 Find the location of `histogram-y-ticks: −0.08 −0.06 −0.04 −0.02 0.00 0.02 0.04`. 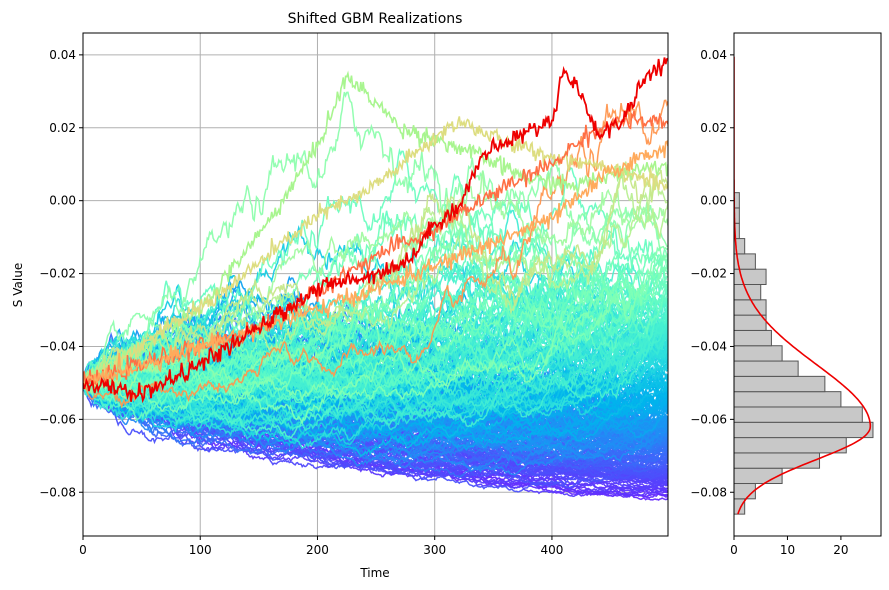

histogram-y-ticks: −0.08 −0.06 −0.04 −0.02 0.00 0.02 0.04 is located at coordinates (712, 273).